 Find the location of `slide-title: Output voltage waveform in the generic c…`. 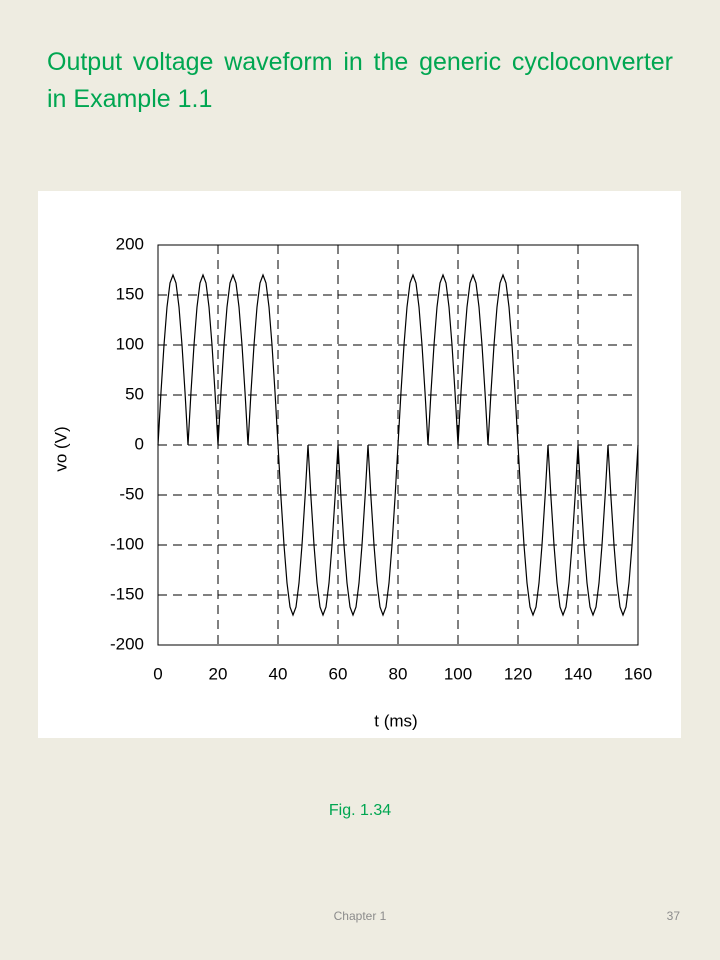

slide-title: Output voltage waveform in the generic c… is located at coordinates (360, 80).